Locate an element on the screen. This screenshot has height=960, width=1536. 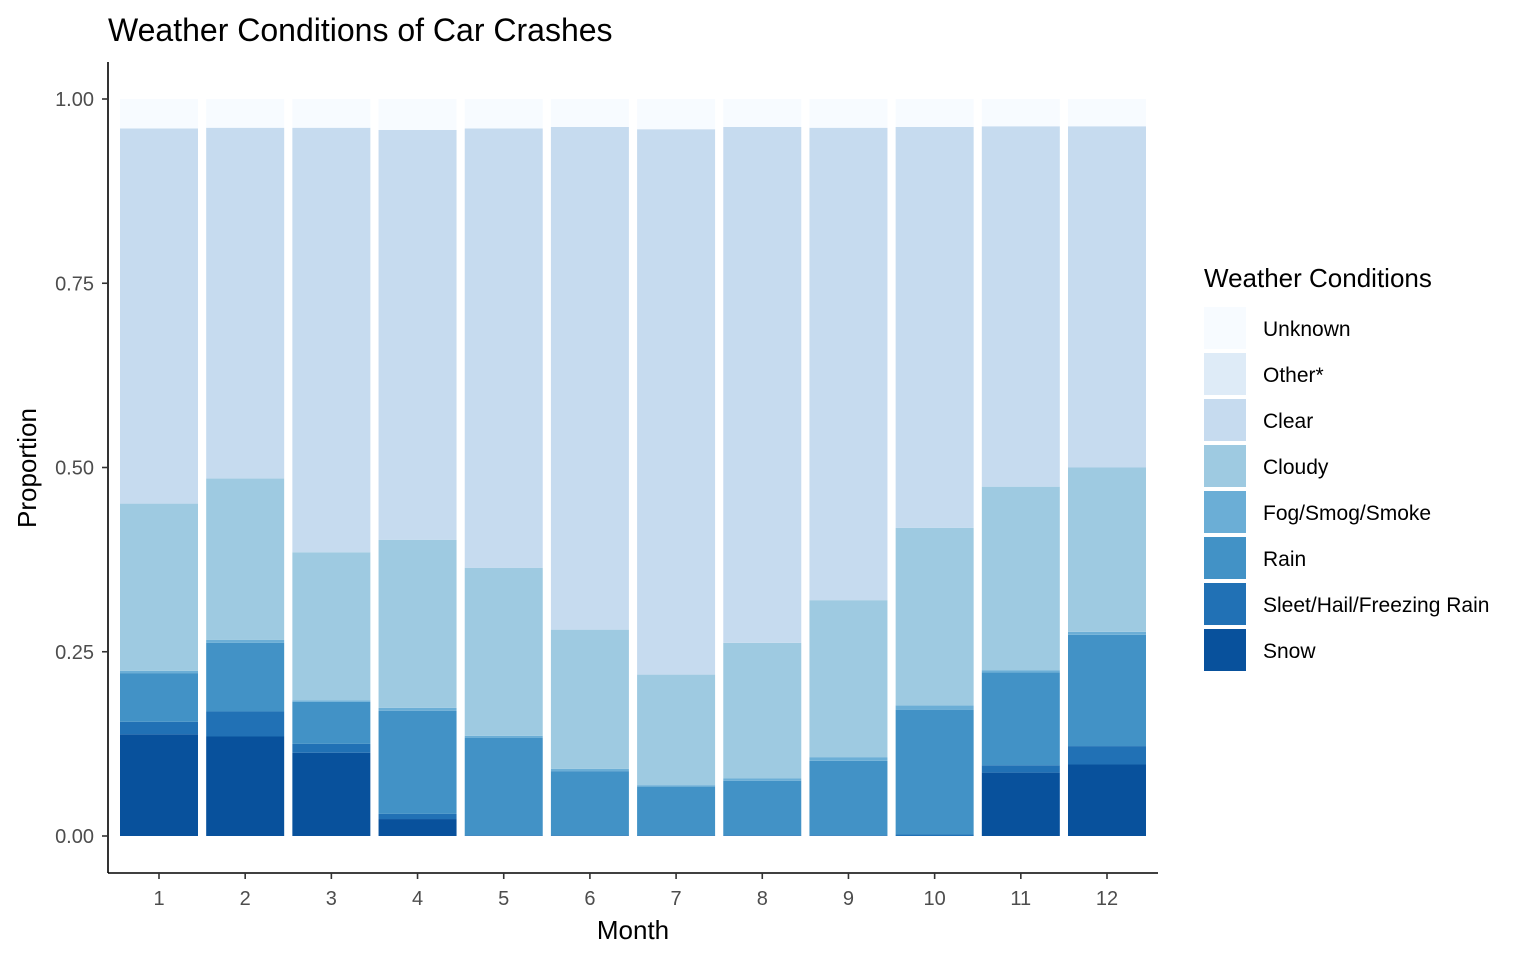
x-ticks-layer: 1 2 3 4 5 6 7 8 9 10 11 12 is located at coordinates (635, 891).